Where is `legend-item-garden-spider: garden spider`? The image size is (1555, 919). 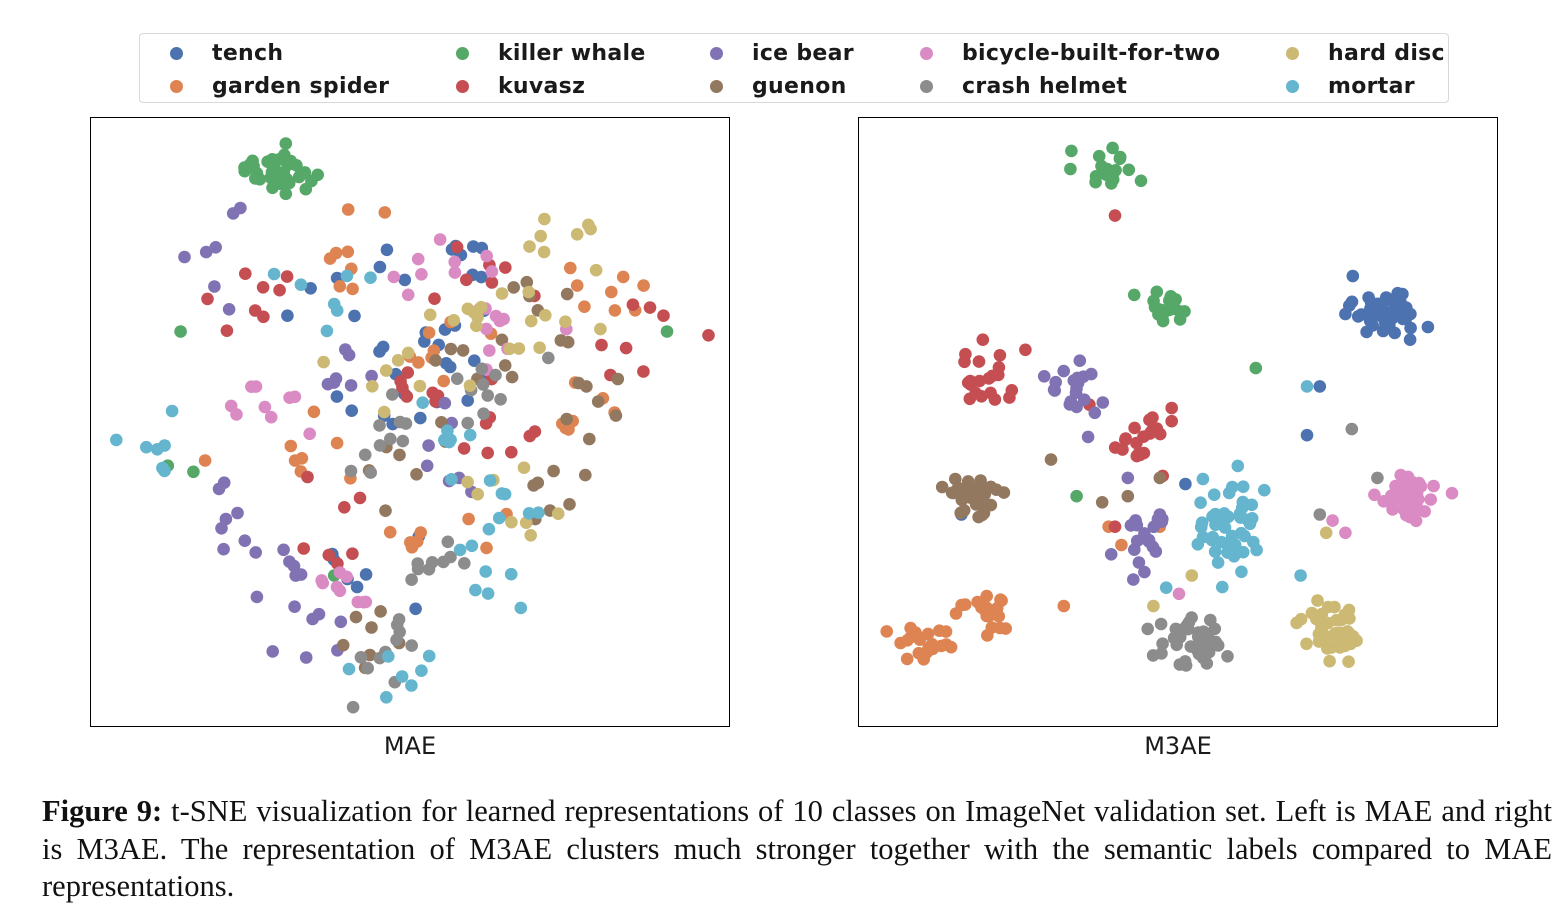 legend-item-garden-spider: garden spider is located at coordinates (279, 86).